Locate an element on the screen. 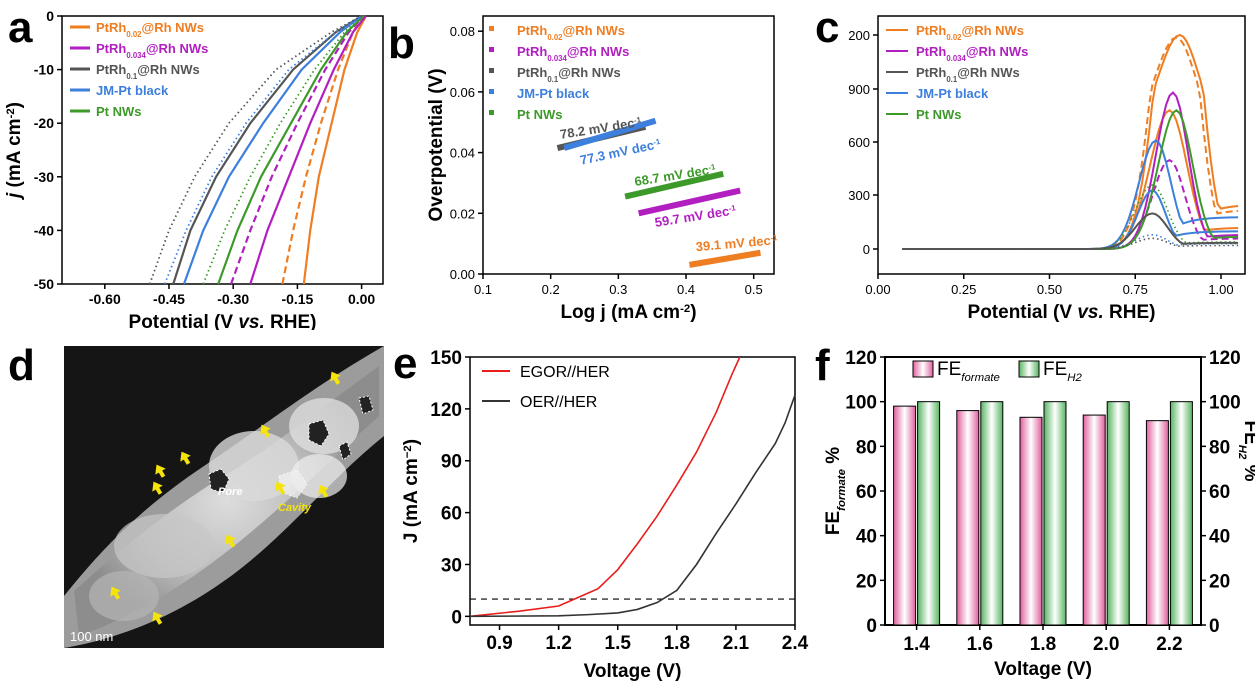  y-tick-label-left-f: 40 is located at coordinates (866, 537).